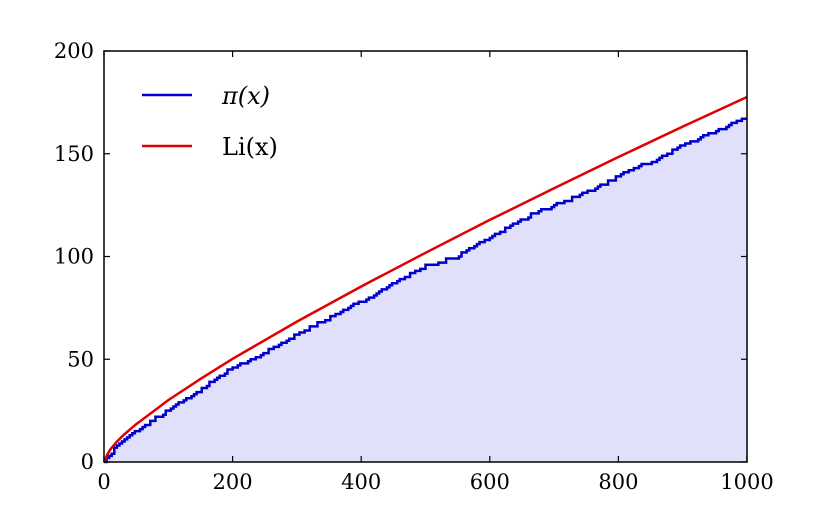 This screenshot has width=831, height=514. What do you see at coordinates (618, 482) in the screenshot?
I see `x-tick-label: 800` at bounding box center [618, 482].